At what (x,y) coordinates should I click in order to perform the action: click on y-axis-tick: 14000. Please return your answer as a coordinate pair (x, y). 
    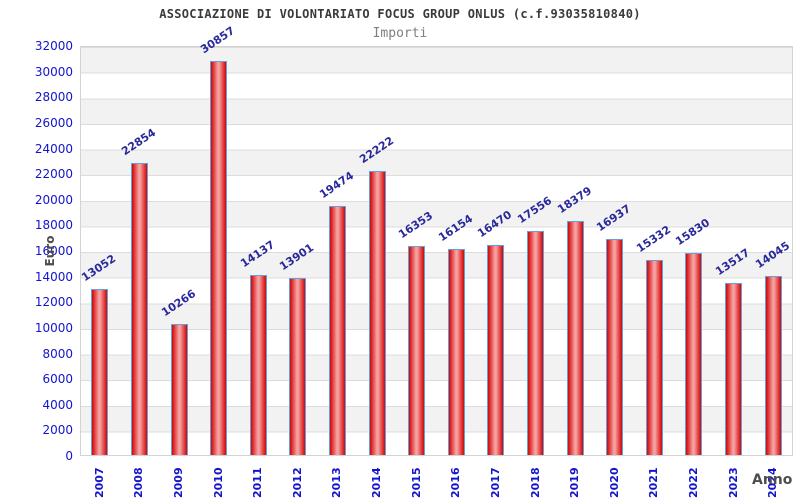
    Looking at the image, I should click on (53, 276).